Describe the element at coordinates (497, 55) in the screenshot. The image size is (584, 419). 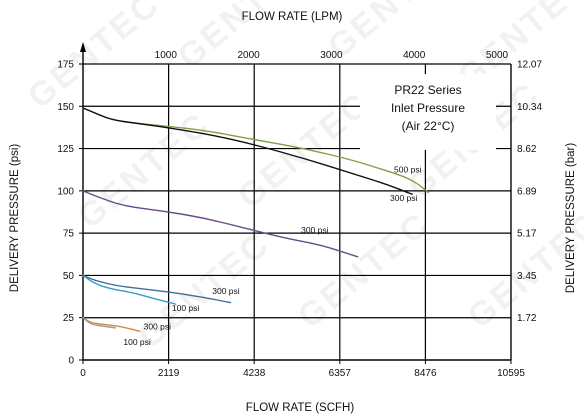
I see `top-tick-label: 5000` at that location.